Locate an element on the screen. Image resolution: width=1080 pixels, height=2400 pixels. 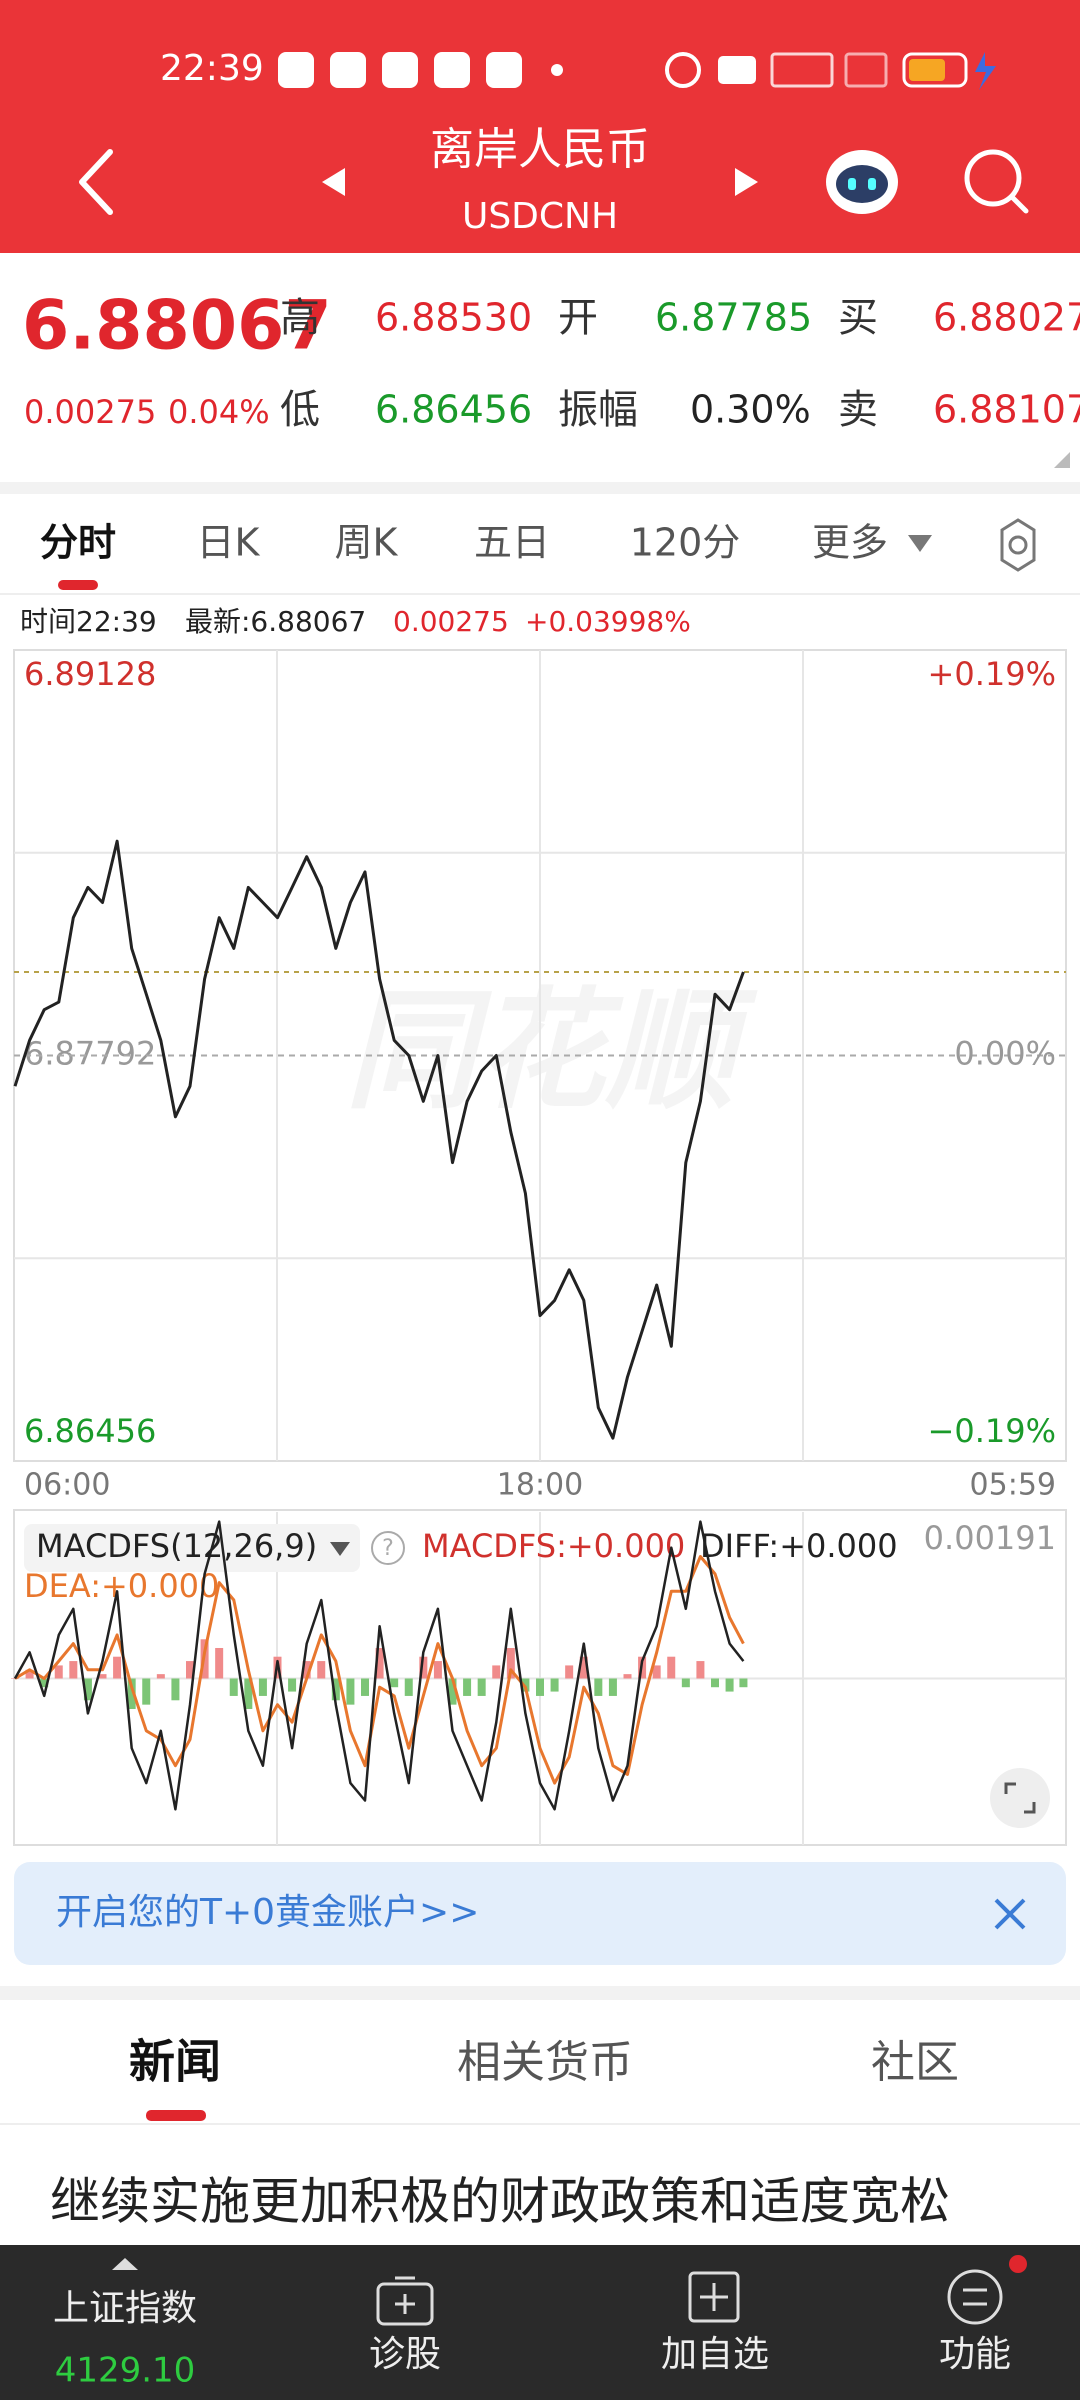
assistant-button is located at coordinates (862, 182).